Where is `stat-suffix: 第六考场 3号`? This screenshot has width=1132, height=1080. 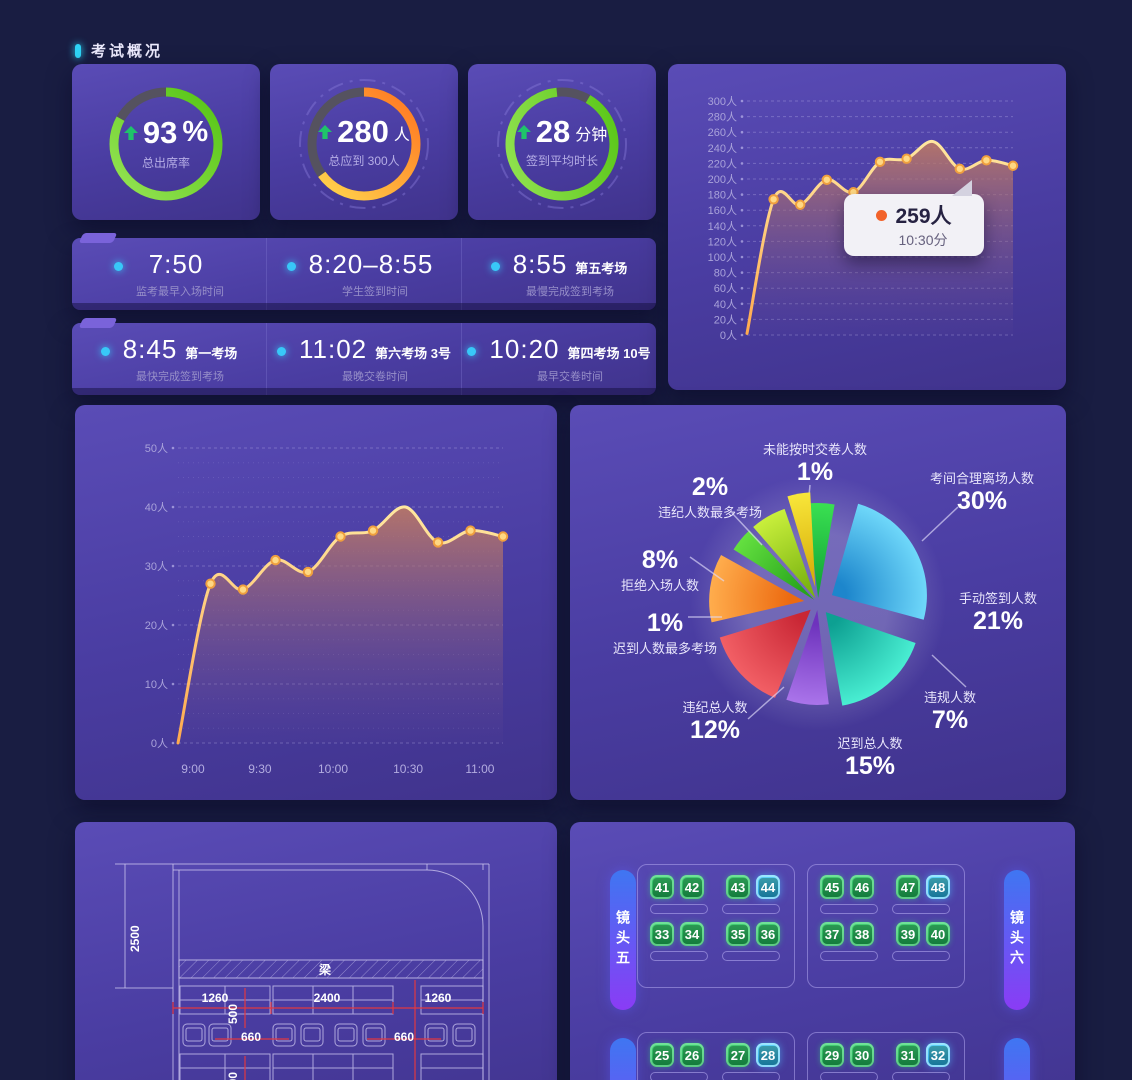 stat-suffix: 第六考场 3号 is located at coordinates (413, 353).